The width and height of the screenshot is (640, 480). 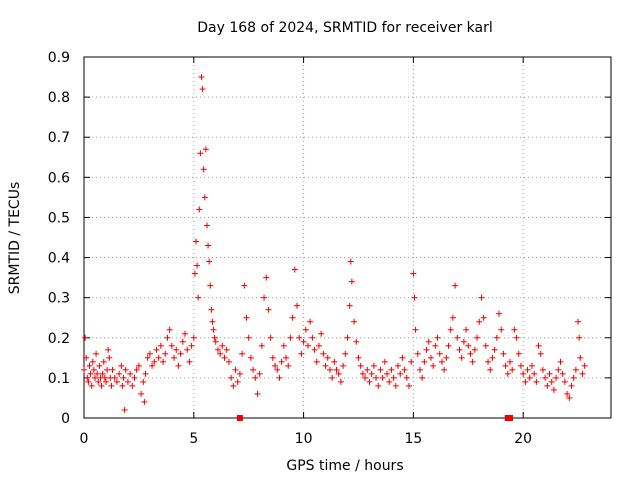 I want to click on y-tick-label: 0.6, so click(x=59, y=178).